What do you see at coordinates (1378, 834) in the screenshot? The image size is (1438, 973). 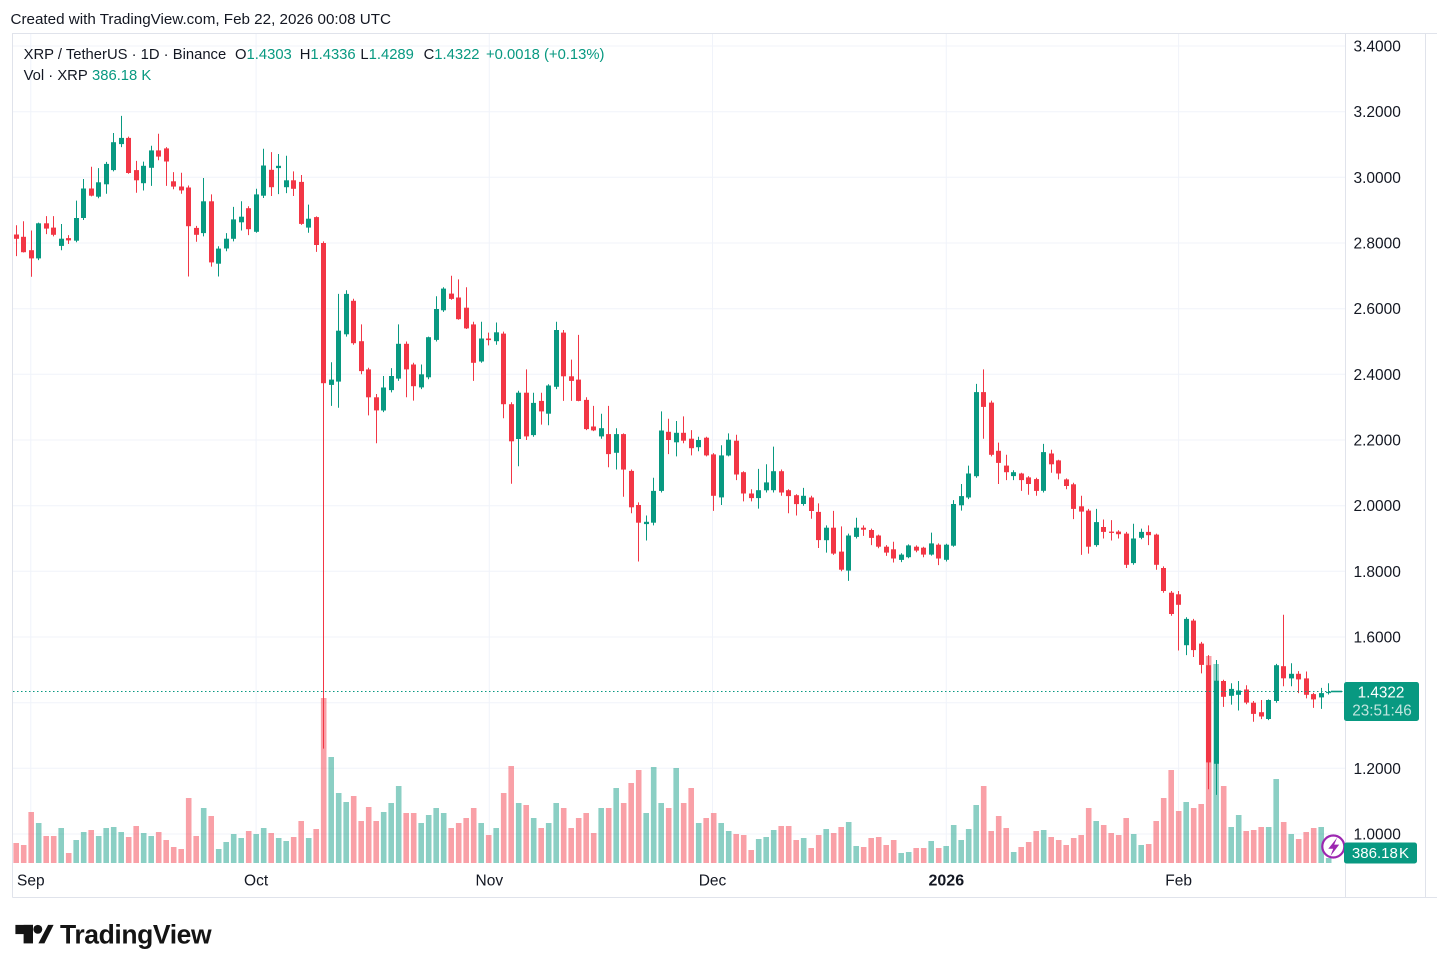 I see `svg-text: 1.0000` at bounding box center [1378, 834].